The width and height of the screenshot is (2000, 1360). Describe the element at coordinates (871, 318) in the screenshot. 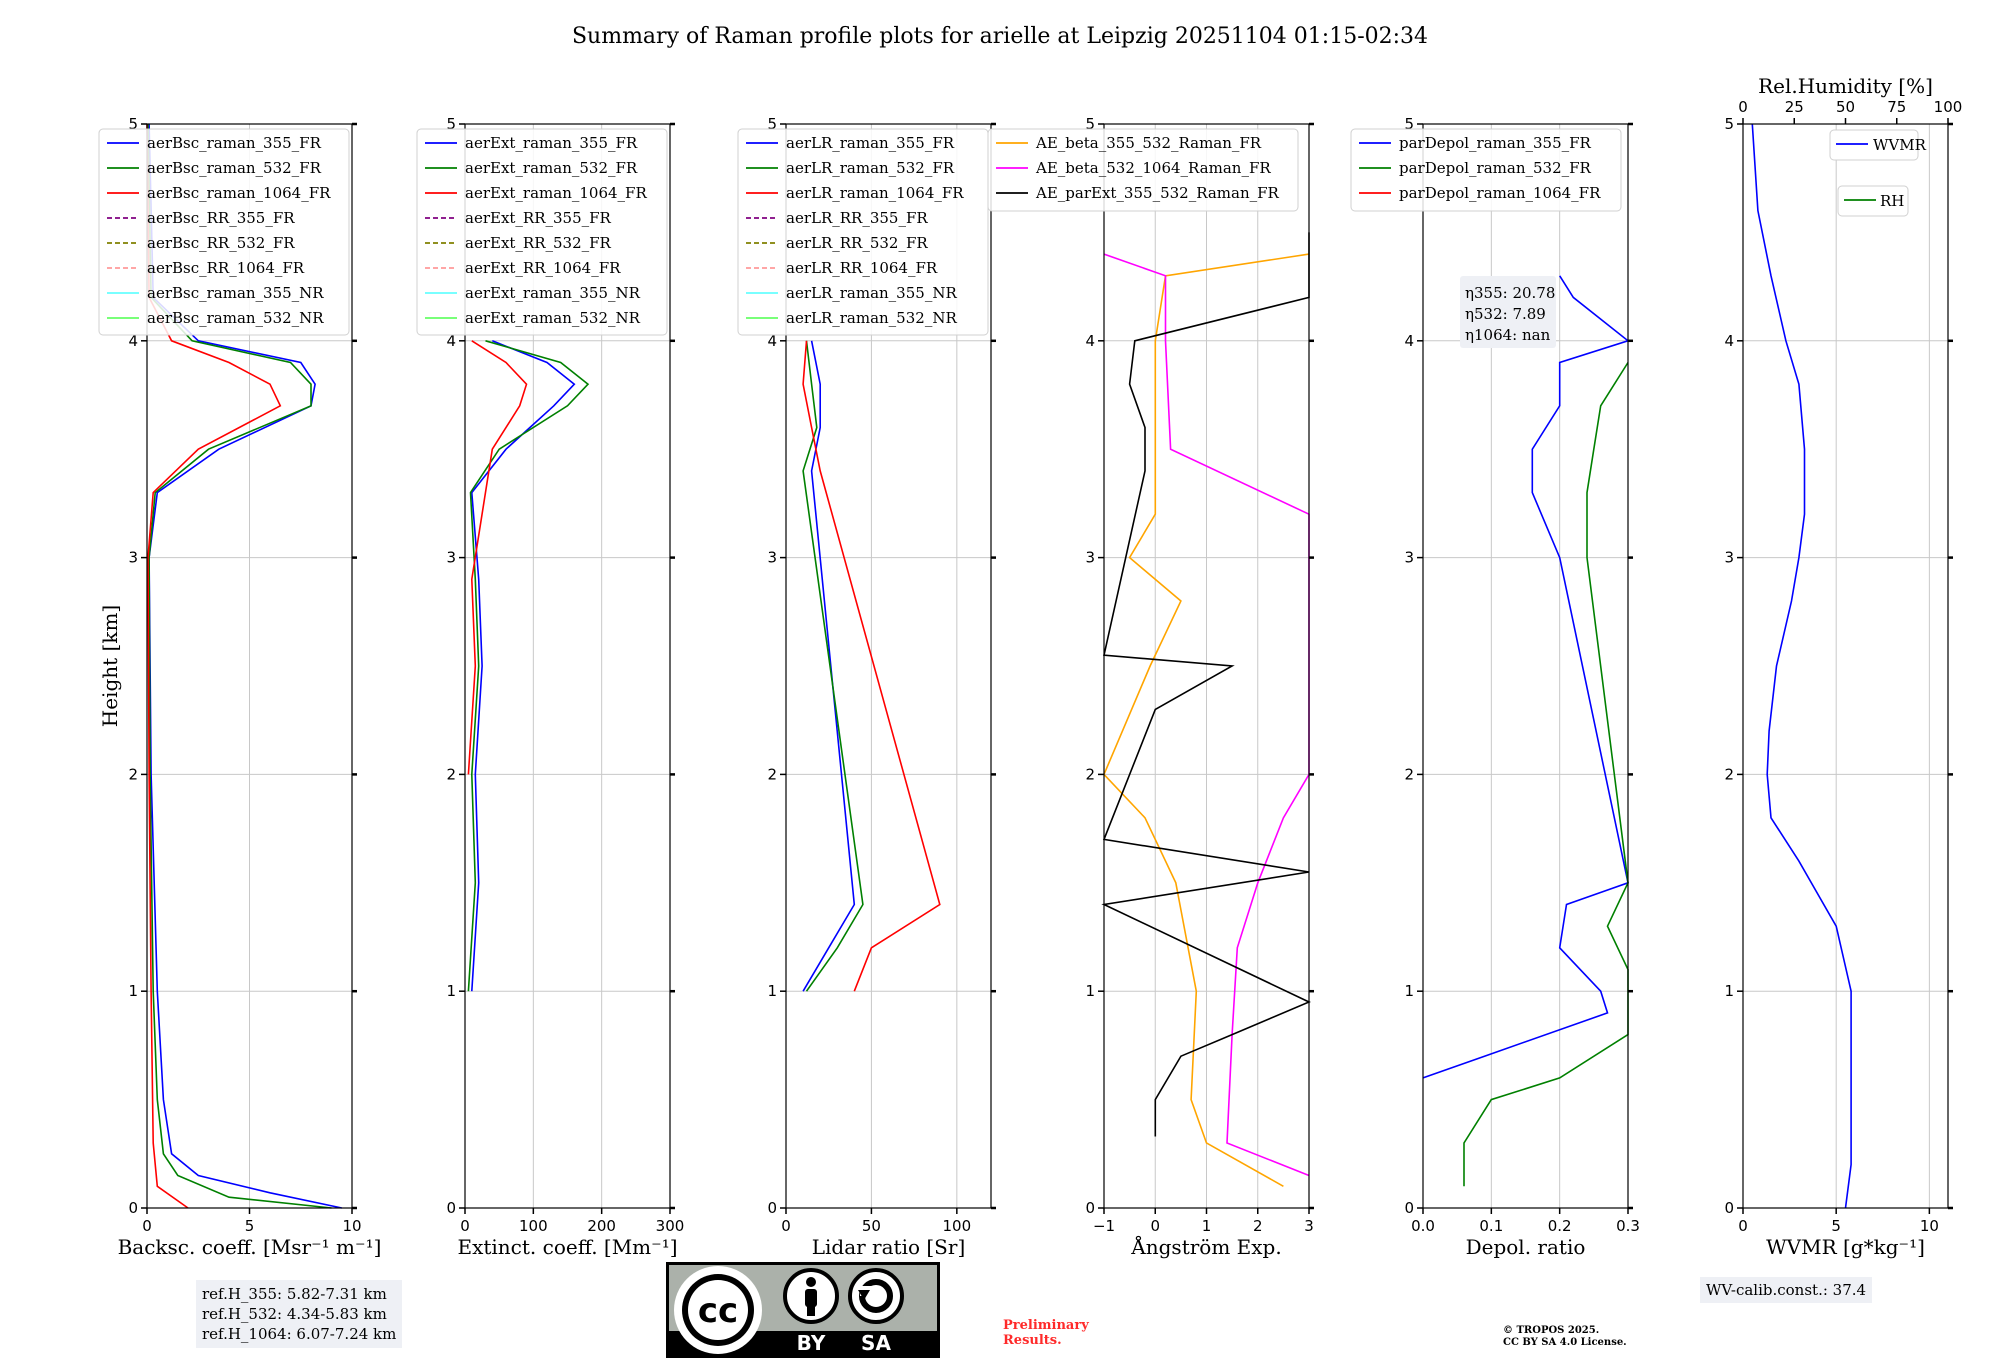

I see `legend-label: aerLR_raman_532_NR` at that location.